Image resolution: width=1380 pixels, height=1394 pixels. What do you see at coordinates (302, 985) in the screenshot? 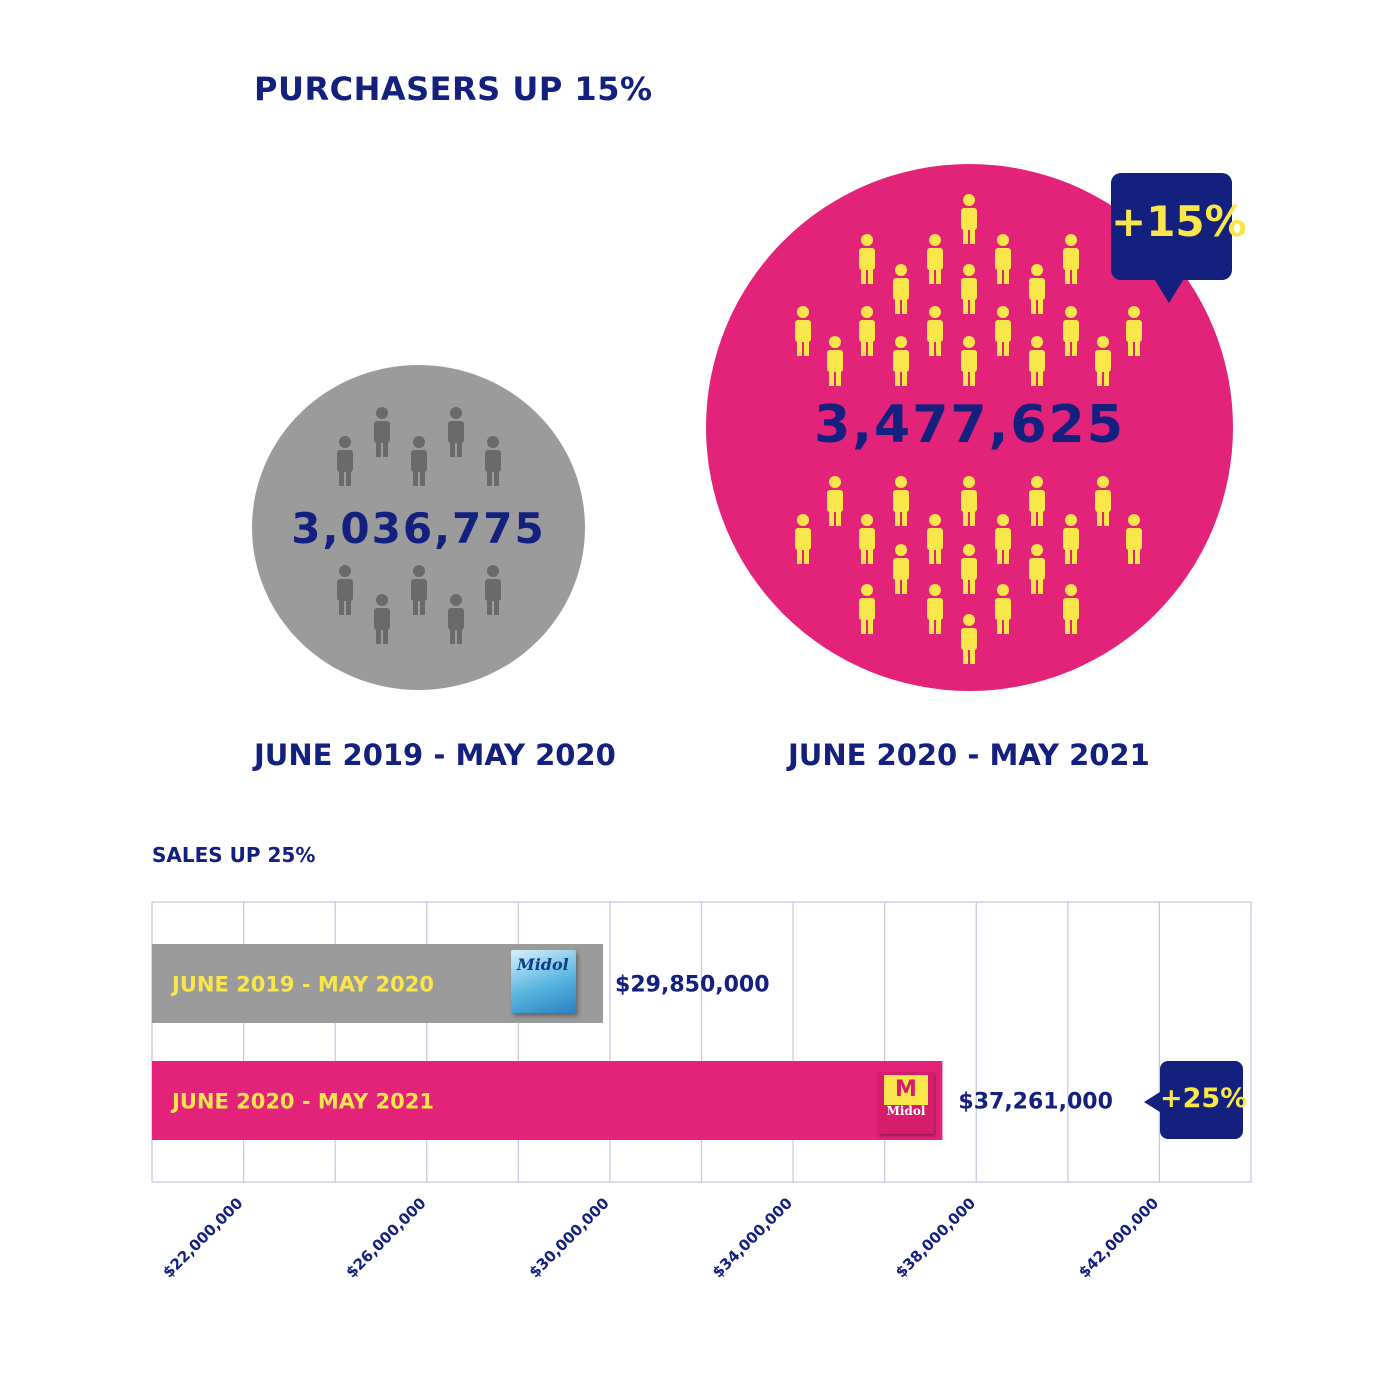
I see `bar-category-label: JUNE 2019 - MAY 2020` at bounding box center [302, 985].